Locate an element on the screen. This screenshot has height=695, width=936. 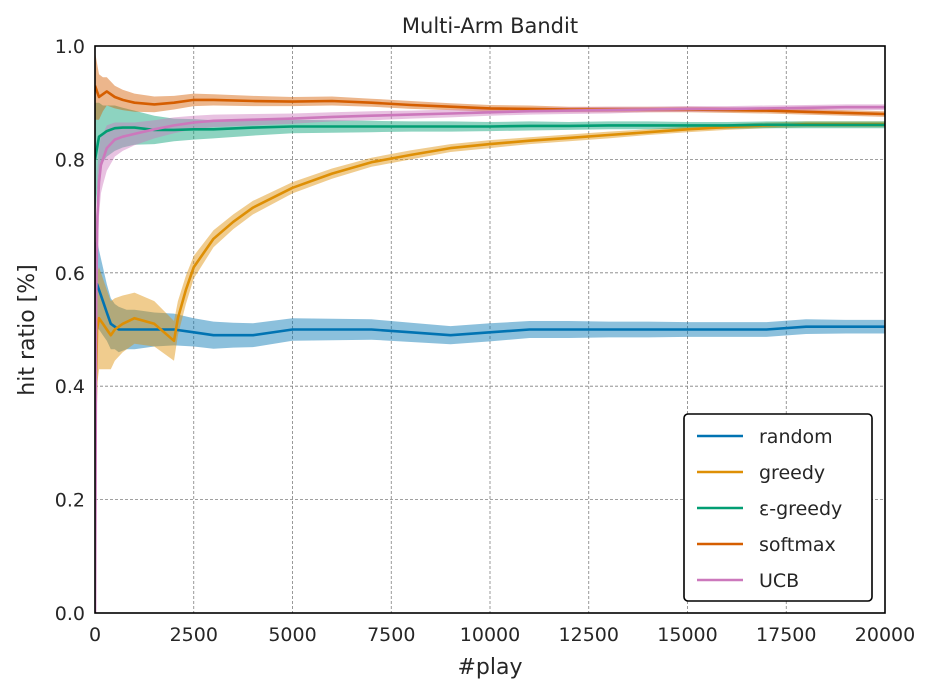
band-random is located at coordinates (490, 295).